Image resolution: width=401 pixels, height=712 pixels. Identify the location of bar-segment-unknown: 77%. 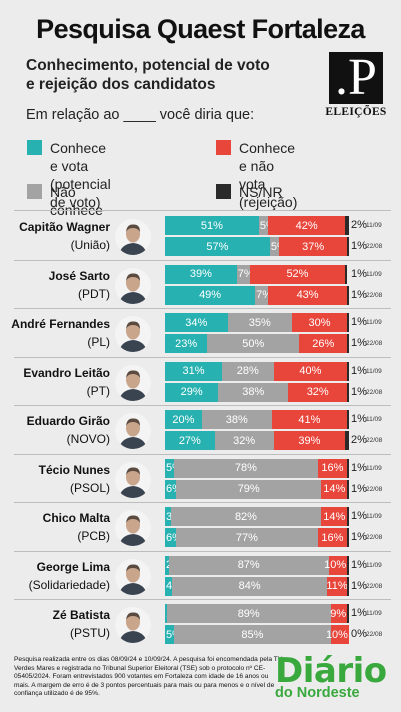
(247, 537).